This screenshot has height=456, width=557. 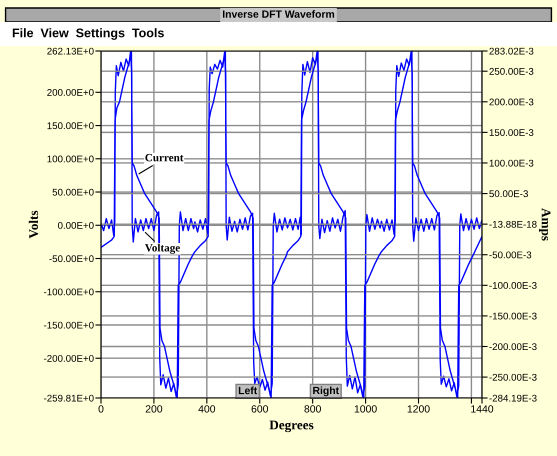 I want to click on chart-title: Inverse DFT Waveform, so click(x=278, y=14).